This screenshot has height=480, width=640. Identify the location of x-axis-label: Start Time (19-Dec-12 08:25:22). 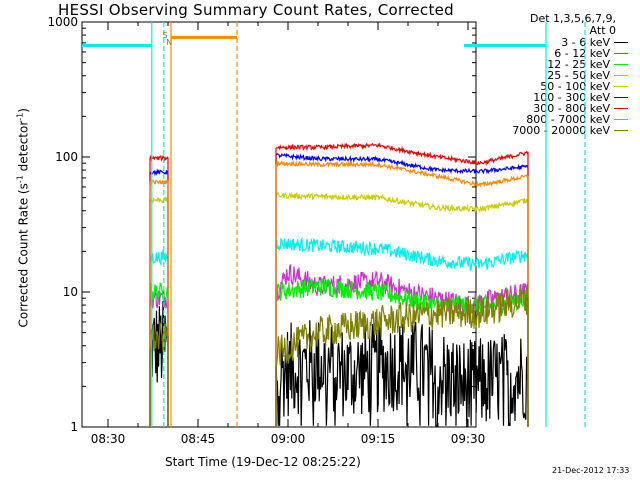
(263, 462).